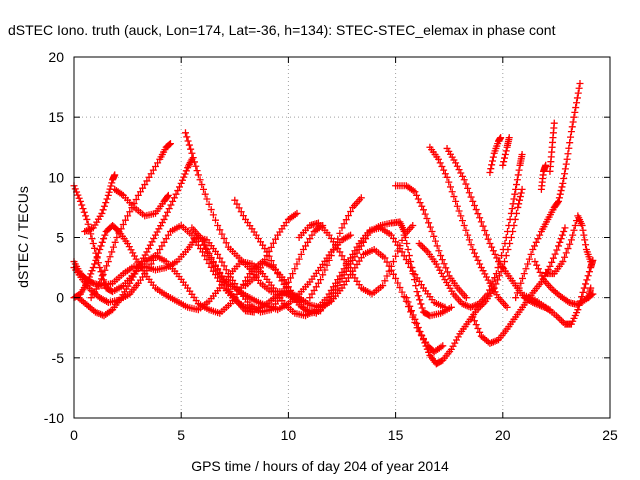  What do you see at coordinates (289, 435) in the screenshot?
I see `x-tick-label: 10` at bounding box center [289, 435].